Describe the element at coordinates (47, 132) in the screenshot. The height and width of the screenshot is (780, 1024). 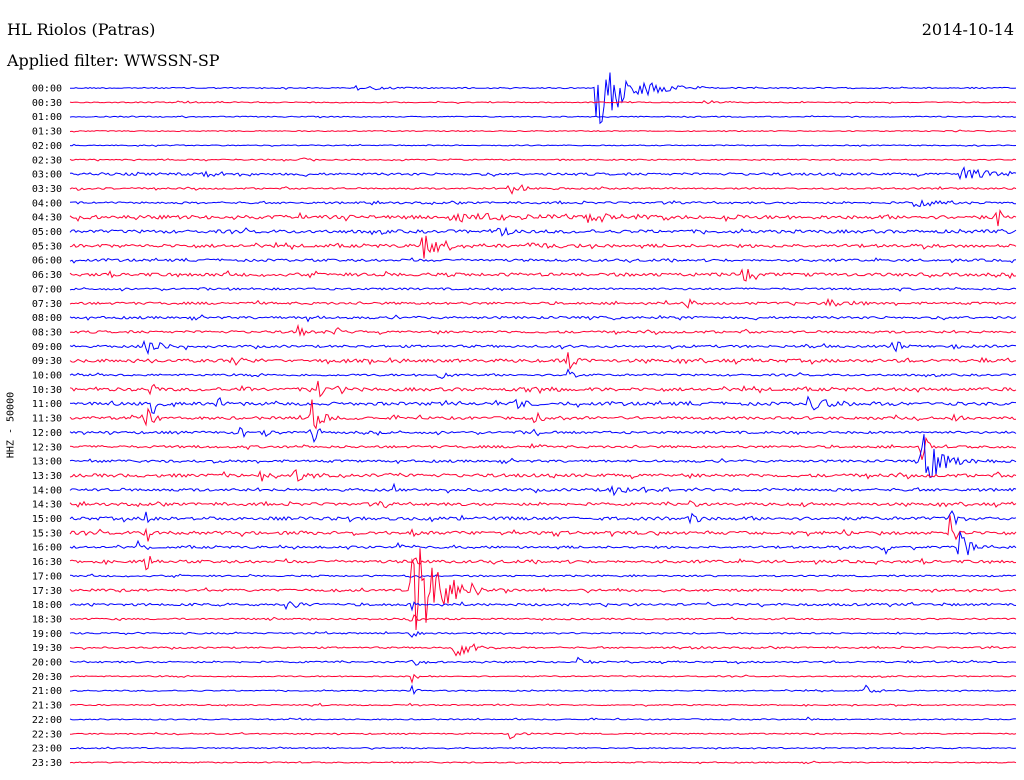
I see `row-time-label: 01:30` at that location.